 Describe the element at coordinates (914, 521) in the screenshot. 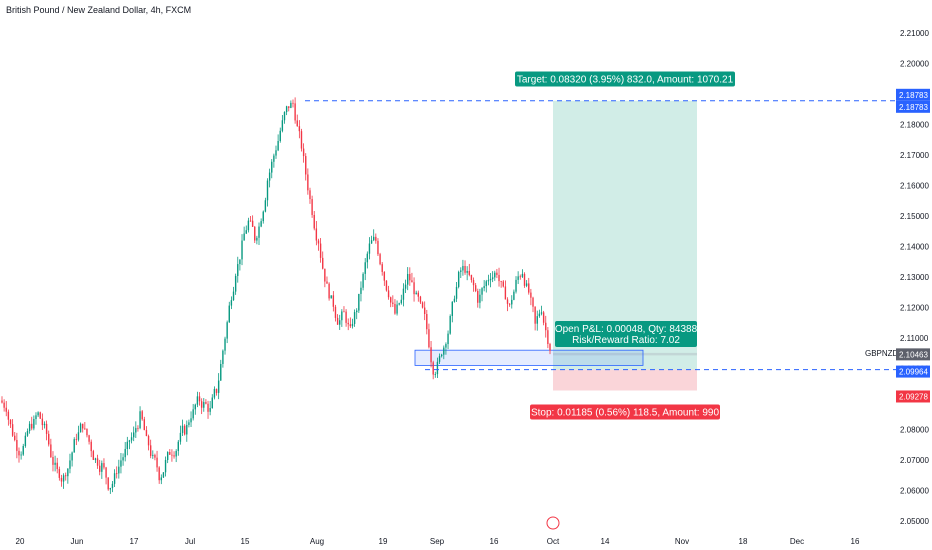

I see `y-tick-label: 2.05000` at that location.